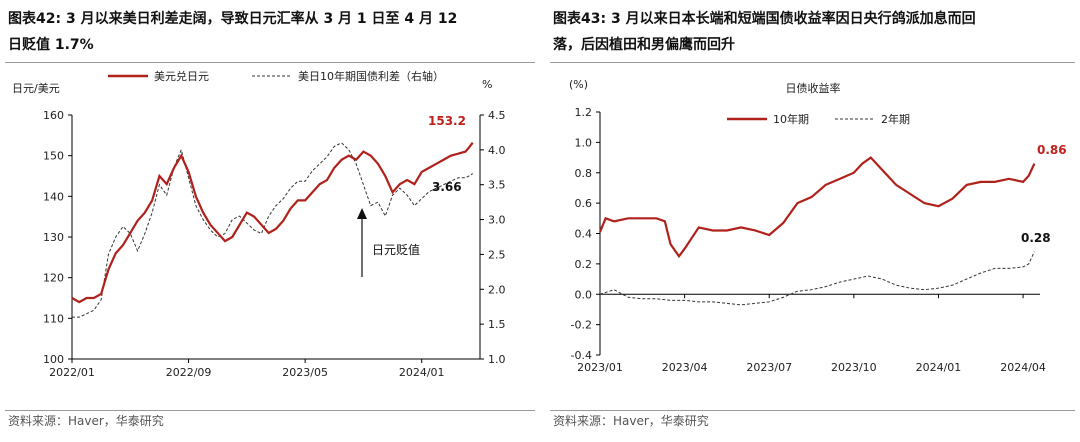  What do you see at coordinates (72, 372) in the screenshot?
I see `x-tick-label: 2022/01` at bounding box center [72, 372].